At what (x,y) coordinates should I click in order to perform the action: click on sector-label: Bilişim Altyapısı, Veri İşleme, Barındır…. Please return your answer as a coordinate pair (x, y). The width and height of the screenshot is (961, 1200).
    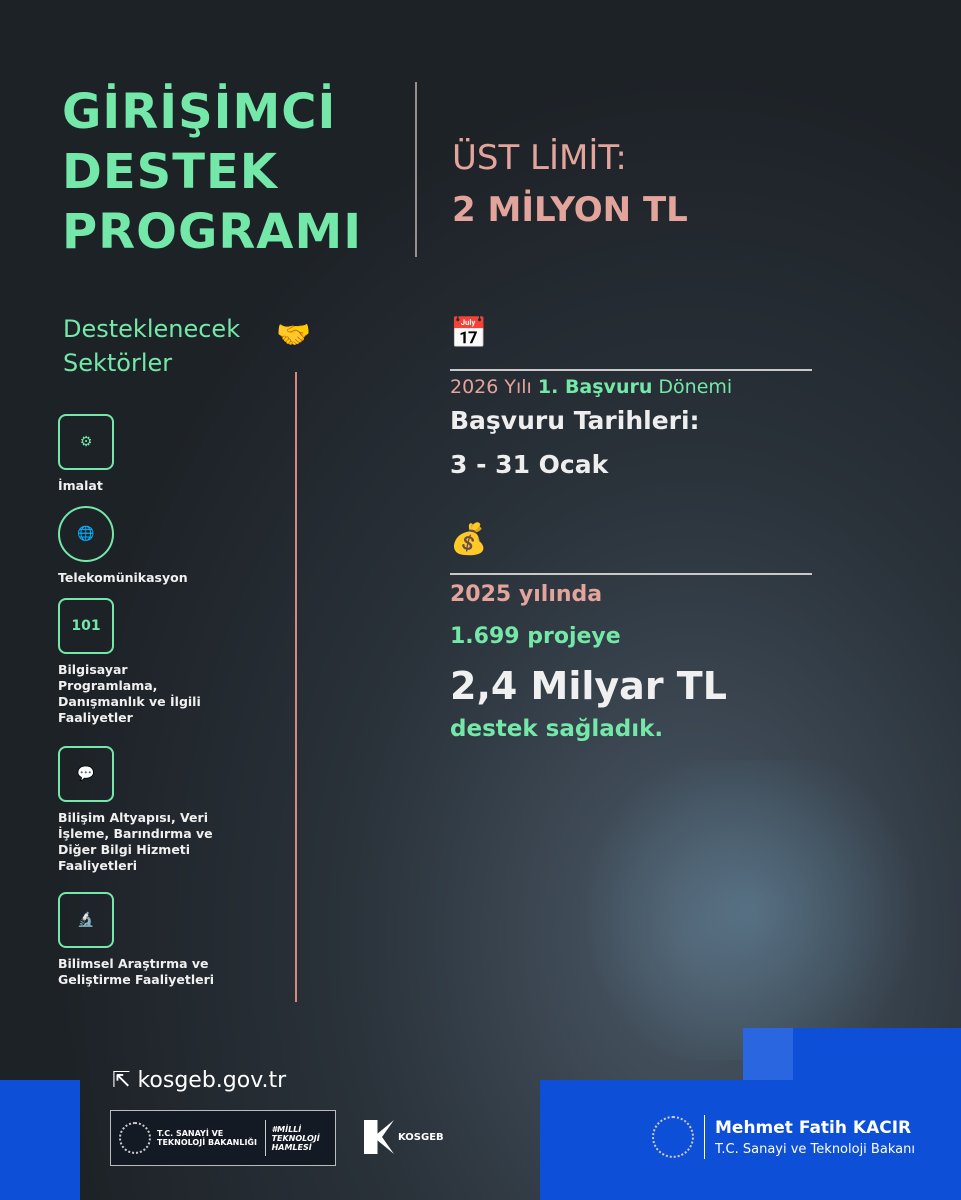
    Looking at the image, I should click on (135, 841).